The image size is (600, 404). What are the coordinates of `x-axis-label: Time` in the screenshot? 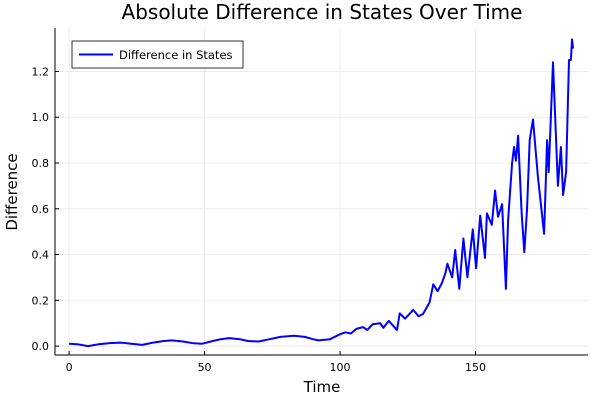 It's located at (322, 387).